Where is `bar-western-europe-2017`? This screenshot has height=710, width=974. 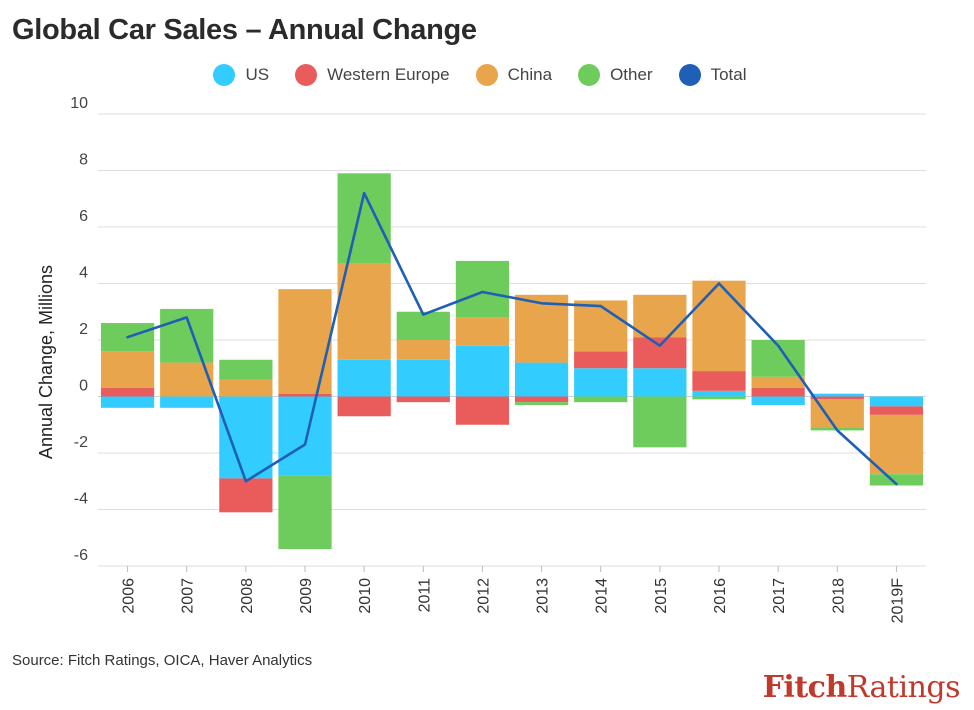
bar-western-europe-2017 is located at coordinates (778, 392).